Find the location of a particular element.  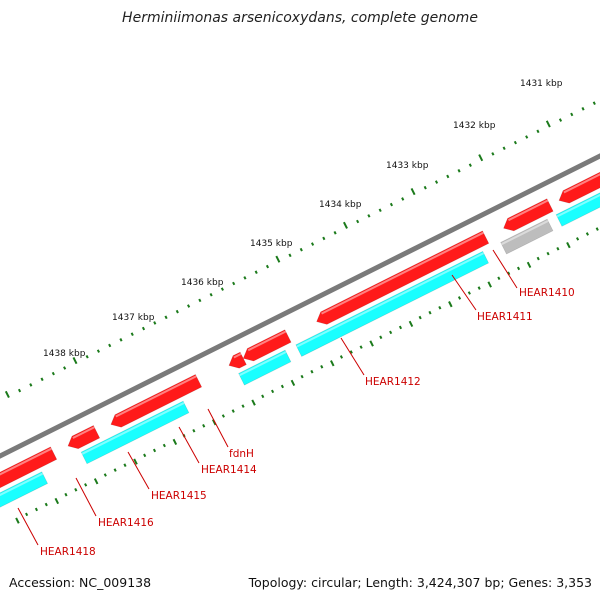

kbp-tick-label: 1434 kbp is located at coordinates (340, 205).